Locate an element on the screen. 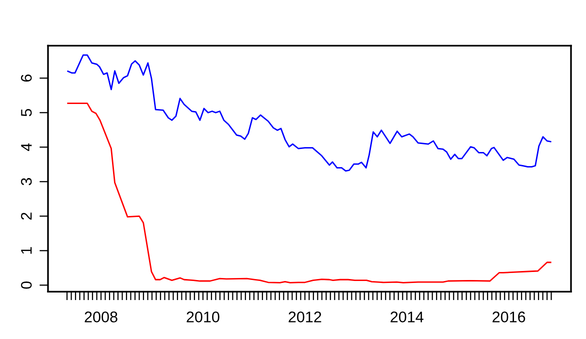 The height and width of the screenshot is (339, 586). x-tick-label: 2014 is located at coordinates (407, 317).